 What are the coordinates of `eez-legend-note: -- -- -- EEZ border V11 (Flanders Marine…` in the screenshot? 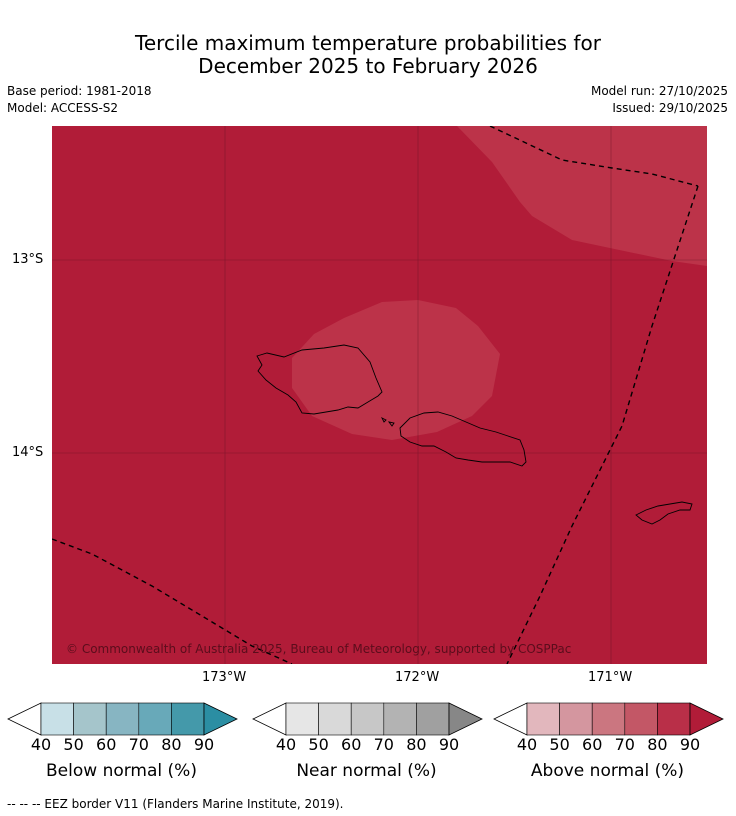 It's located at (175, 804).